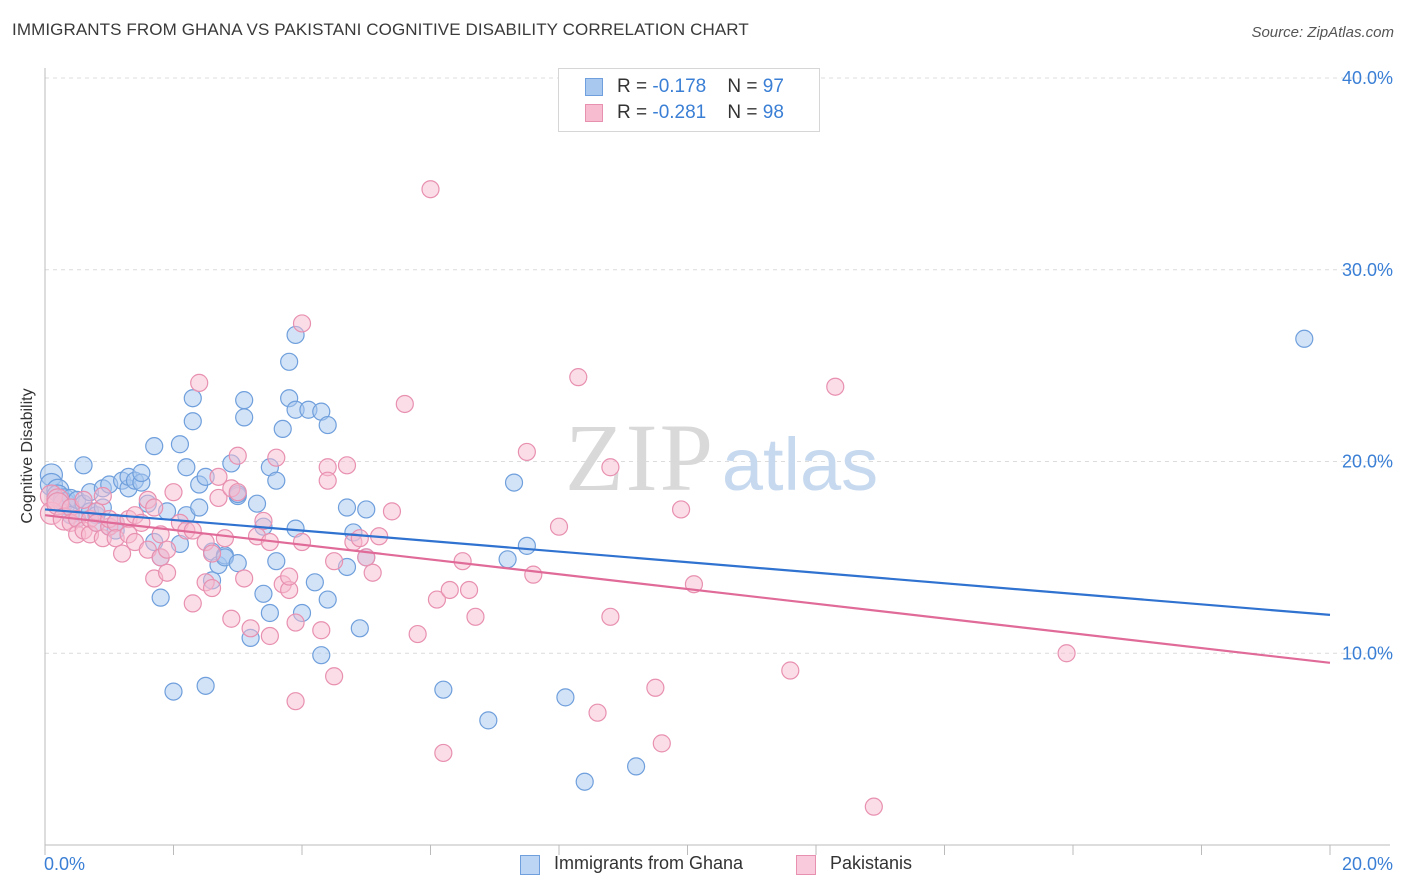  Describe the element at coordinates (649, 863) in the screenshot. I see `legend-label: Immigrants from Ghana` at that location.